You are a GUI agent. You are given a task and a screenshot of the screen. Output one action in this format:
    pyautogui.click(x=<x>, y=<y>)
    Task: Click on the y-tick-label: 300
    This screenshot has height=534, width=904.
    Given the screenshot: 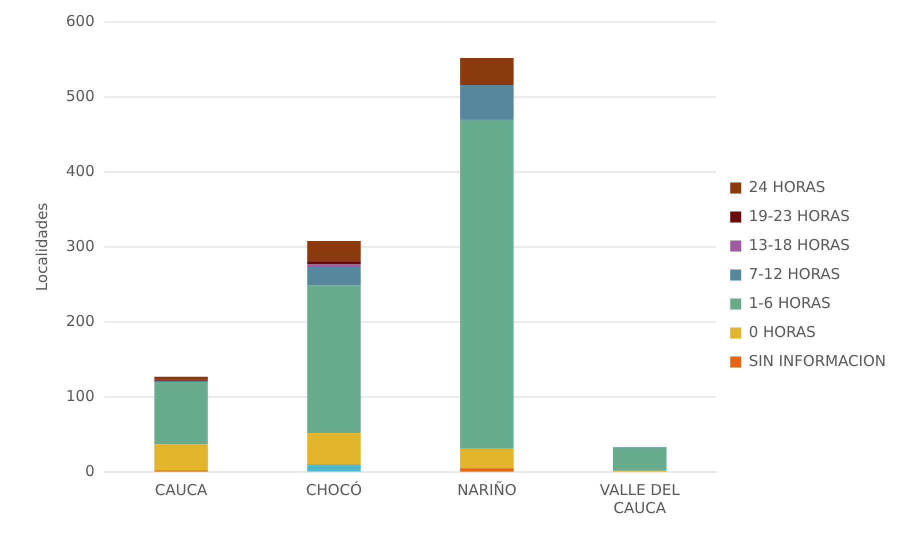 What is the action you would take?
    pyautogui.click(x=80, y=245)
    